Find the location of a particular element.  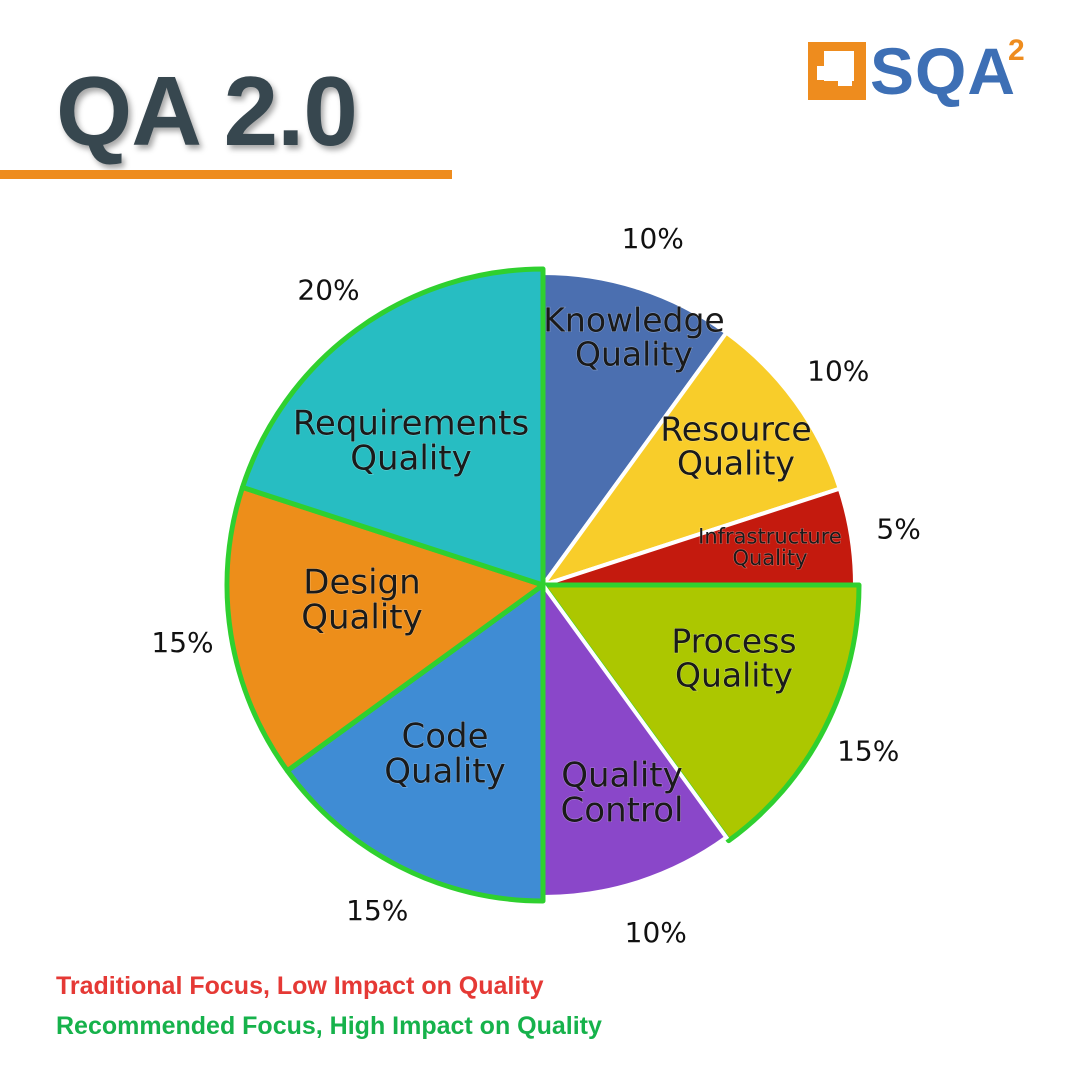

pie-slice-knowledge-quality is located at coordinates (635, 431).